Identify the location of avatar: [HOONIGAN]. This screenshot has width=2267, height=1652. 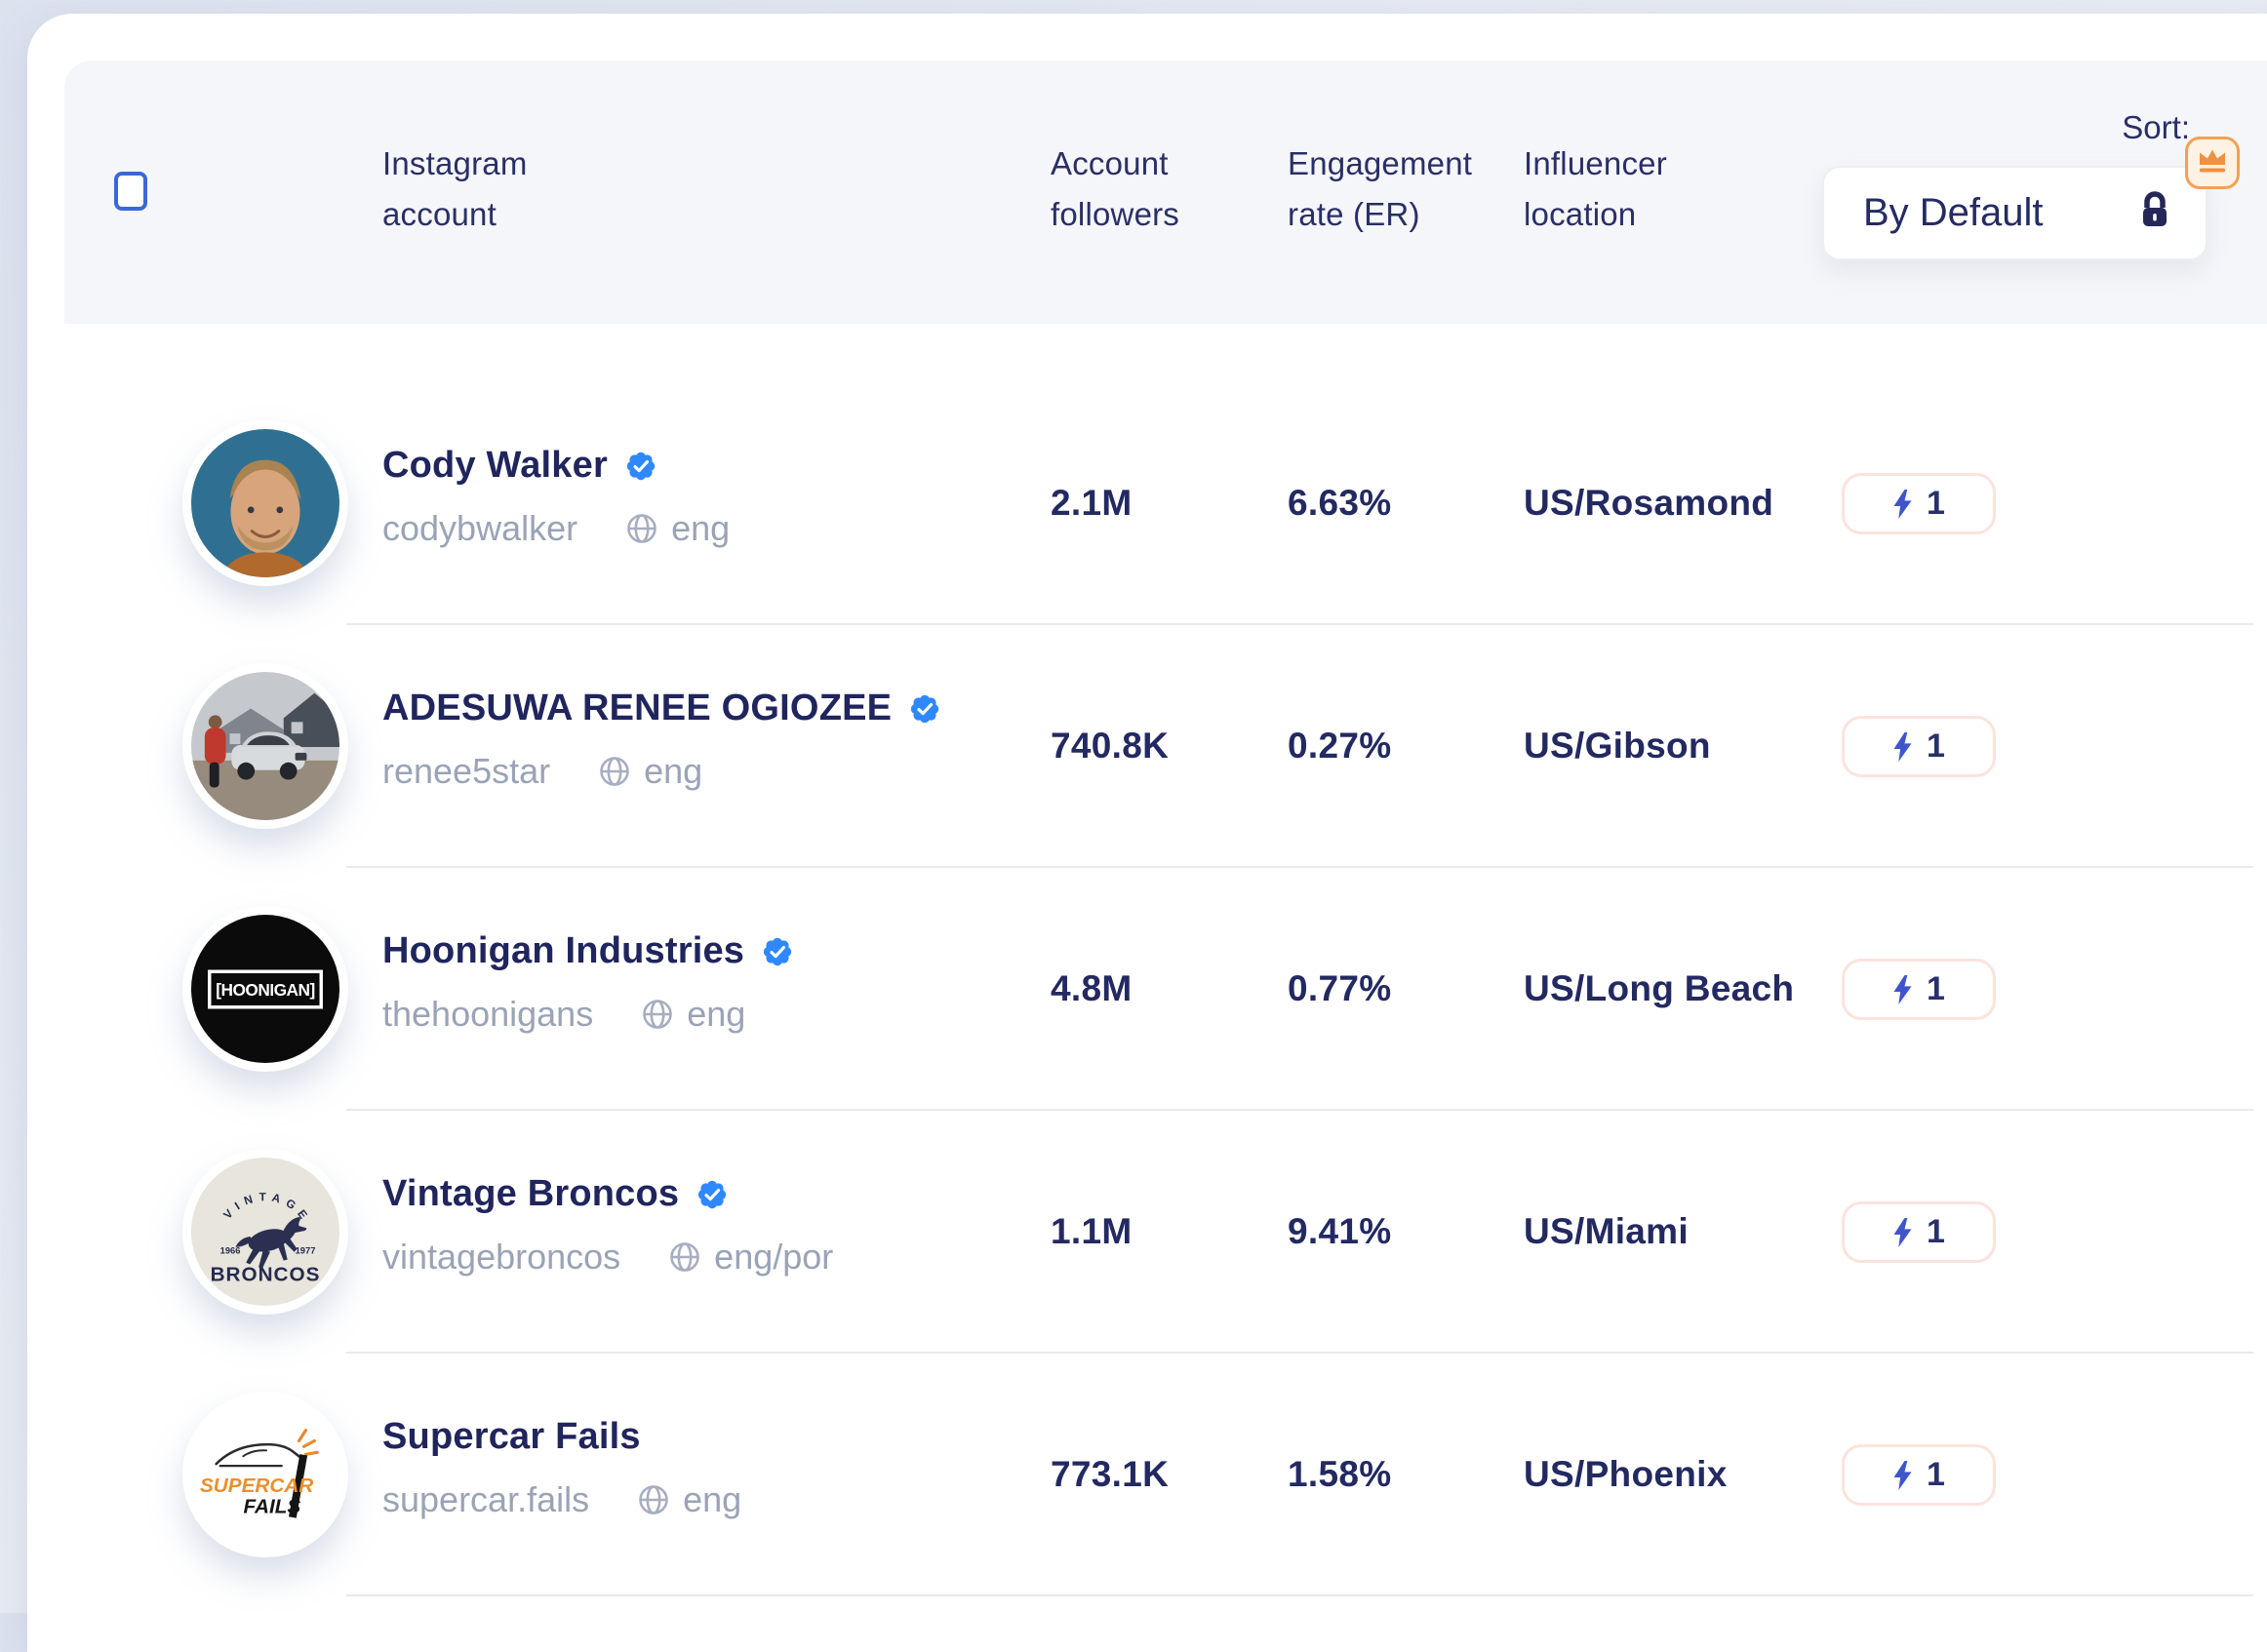
(265, 989).